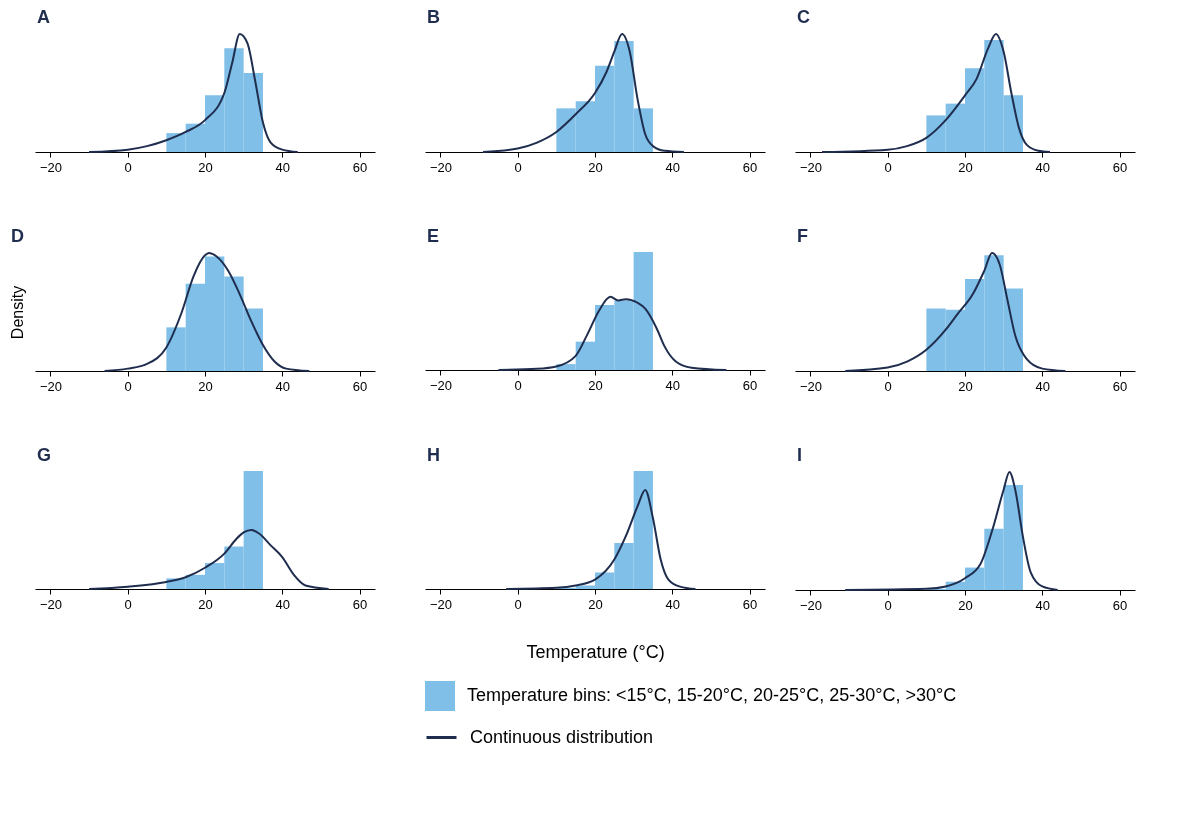 The image size is (1189, 820). I want to click on legend-label: Temperature bins: <15°C, 15-20°C, 20-25°C, 25-30°C, >30°C, so click(712, 695).